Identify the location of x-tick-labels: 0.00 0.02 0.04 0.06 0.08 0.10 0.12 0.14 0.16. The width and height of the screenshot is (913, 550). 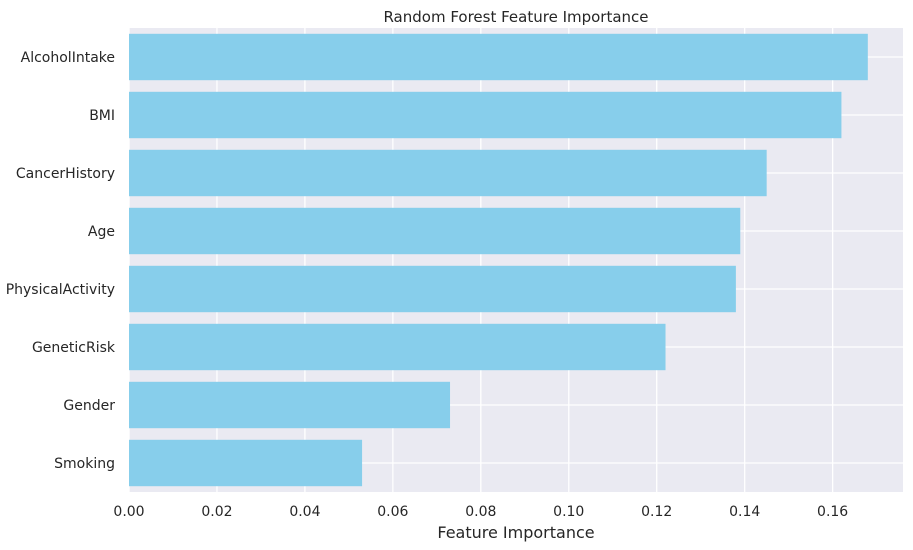
(480, 512).